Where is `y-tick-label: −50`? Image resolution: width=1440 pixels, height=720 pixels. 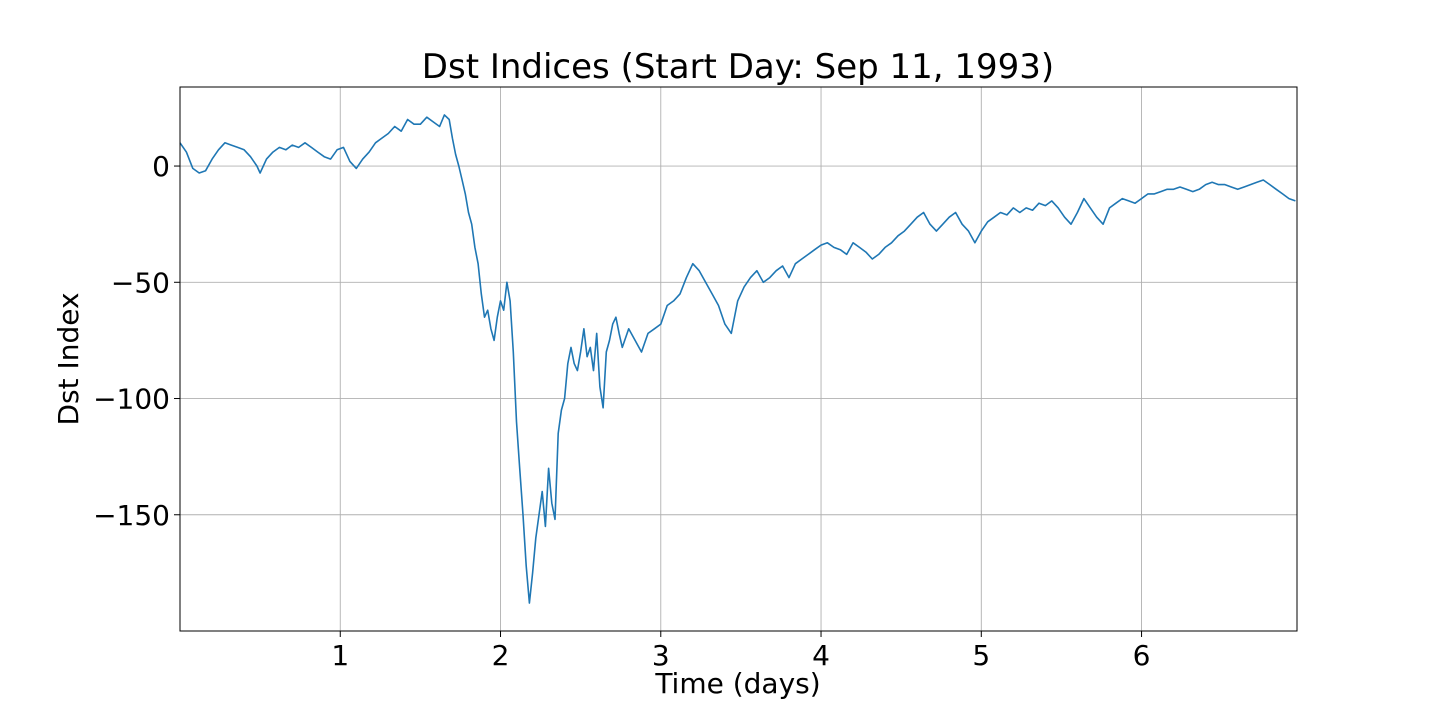
y-tick-label: −50 is located at coordinates (140, 282).